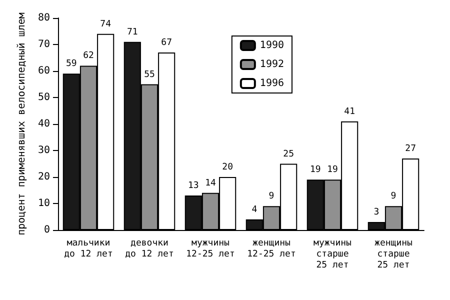 The height and width of the screenshot is (300, 450). What do you see at coordinates (272, 64) in the screenshot?
I see `legend-label: 1992` at bounding box center [272, 64].